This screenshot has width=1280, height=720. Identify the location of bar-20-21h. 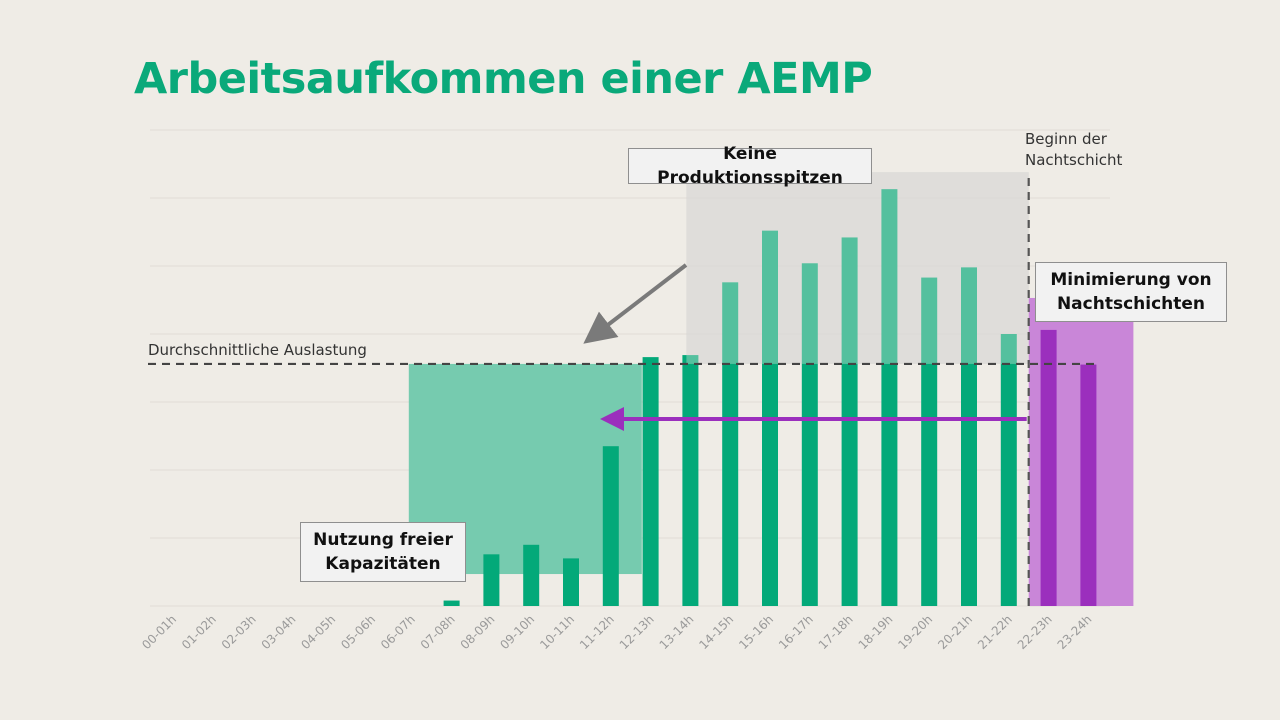
(969, 436).